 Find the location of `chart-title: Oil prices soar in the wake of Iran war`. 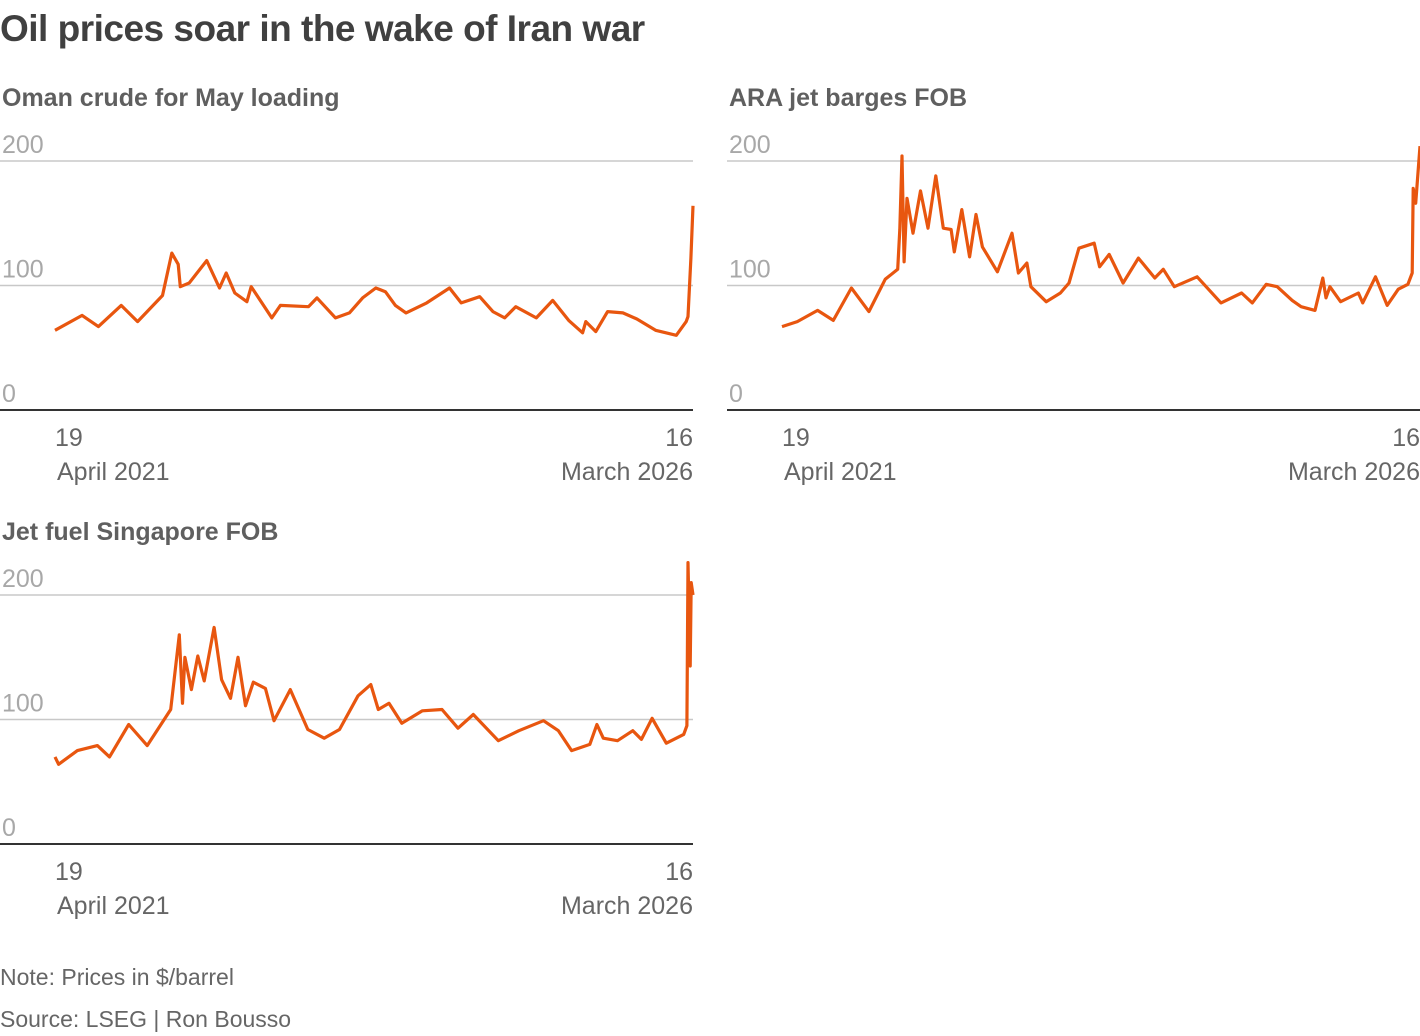

chart-title: Oil prices soar in the wake of Iran war is located at coordinates (322, 28).